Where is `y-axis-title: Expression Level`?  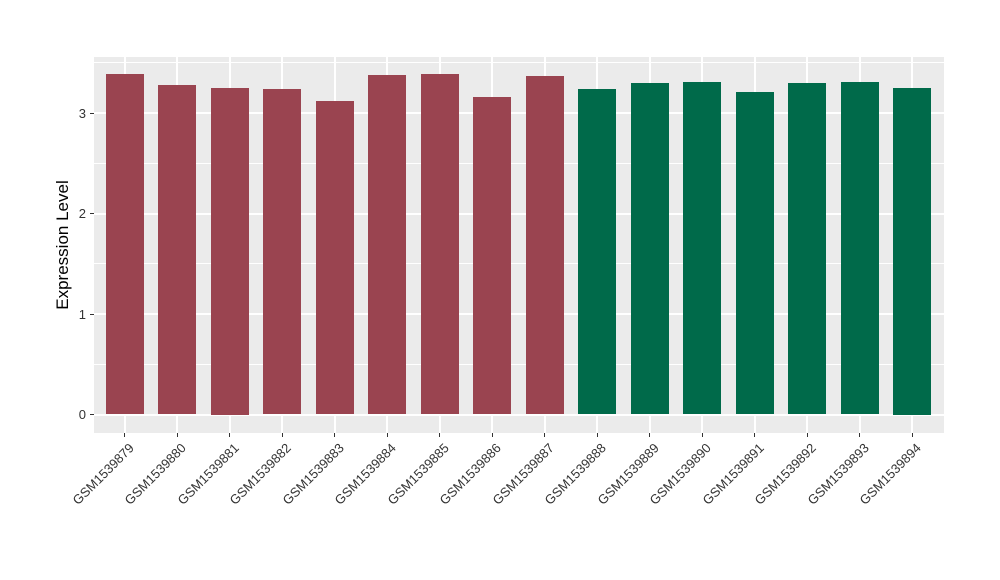 y-axis-title: Expression Level is located at coordinates (62, 245).